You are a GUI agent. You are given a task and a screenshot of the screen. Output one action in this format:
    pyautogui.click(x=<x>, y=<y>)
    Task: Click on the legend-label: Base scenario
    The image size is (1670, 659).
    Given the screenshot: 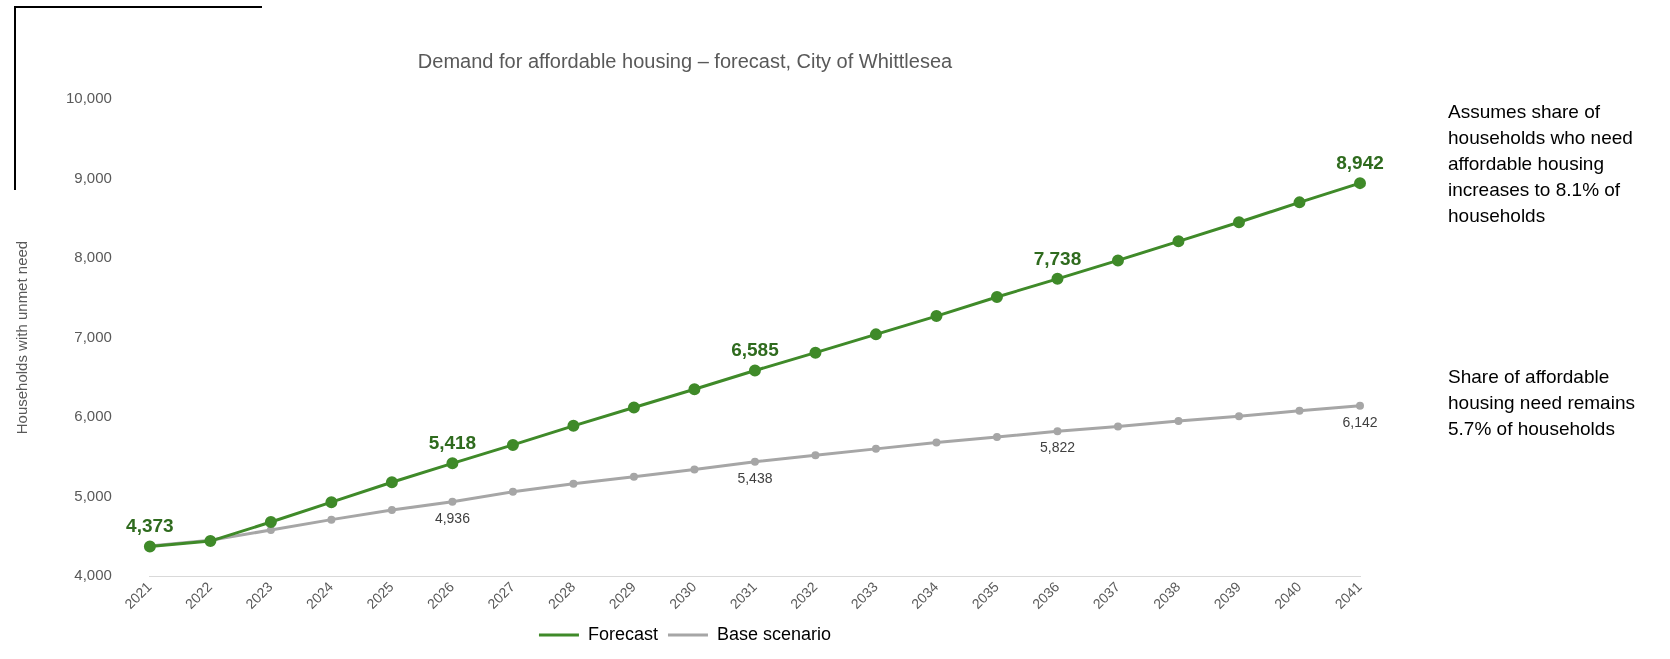 What is the action you would take?
    pyautogui.click(x=774, y=633)
    